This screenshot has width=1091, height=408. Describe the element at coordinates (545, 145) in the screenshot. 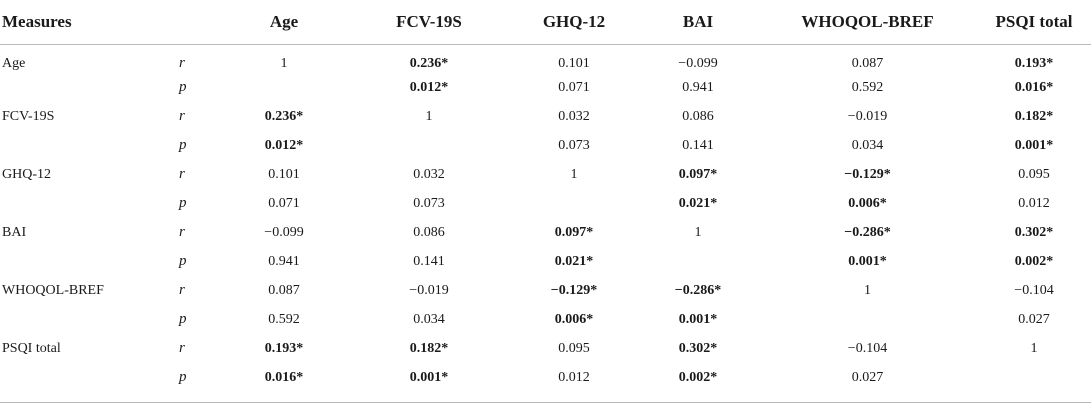

I see `table-row: p 0.012* 0.073 0.141 0.034 0.001*` at that location.